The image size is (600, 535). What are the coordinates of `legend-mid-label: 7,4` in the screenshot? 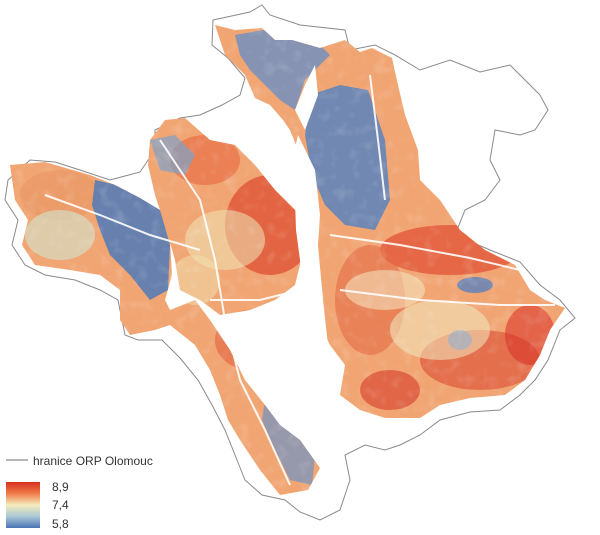 It's located at (60, 505).